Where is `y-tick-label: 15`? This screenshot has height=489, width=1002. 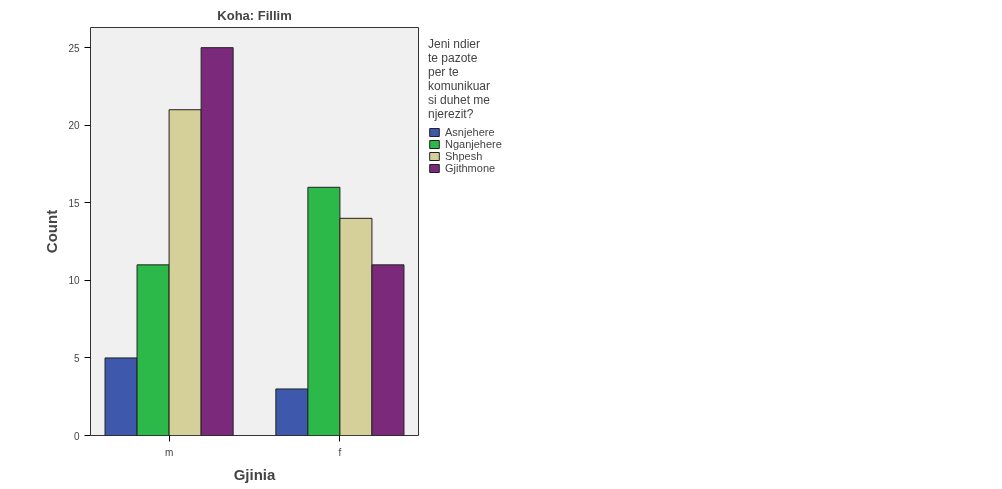
y-tick-label: 15 is located at coordinates (74, 203).